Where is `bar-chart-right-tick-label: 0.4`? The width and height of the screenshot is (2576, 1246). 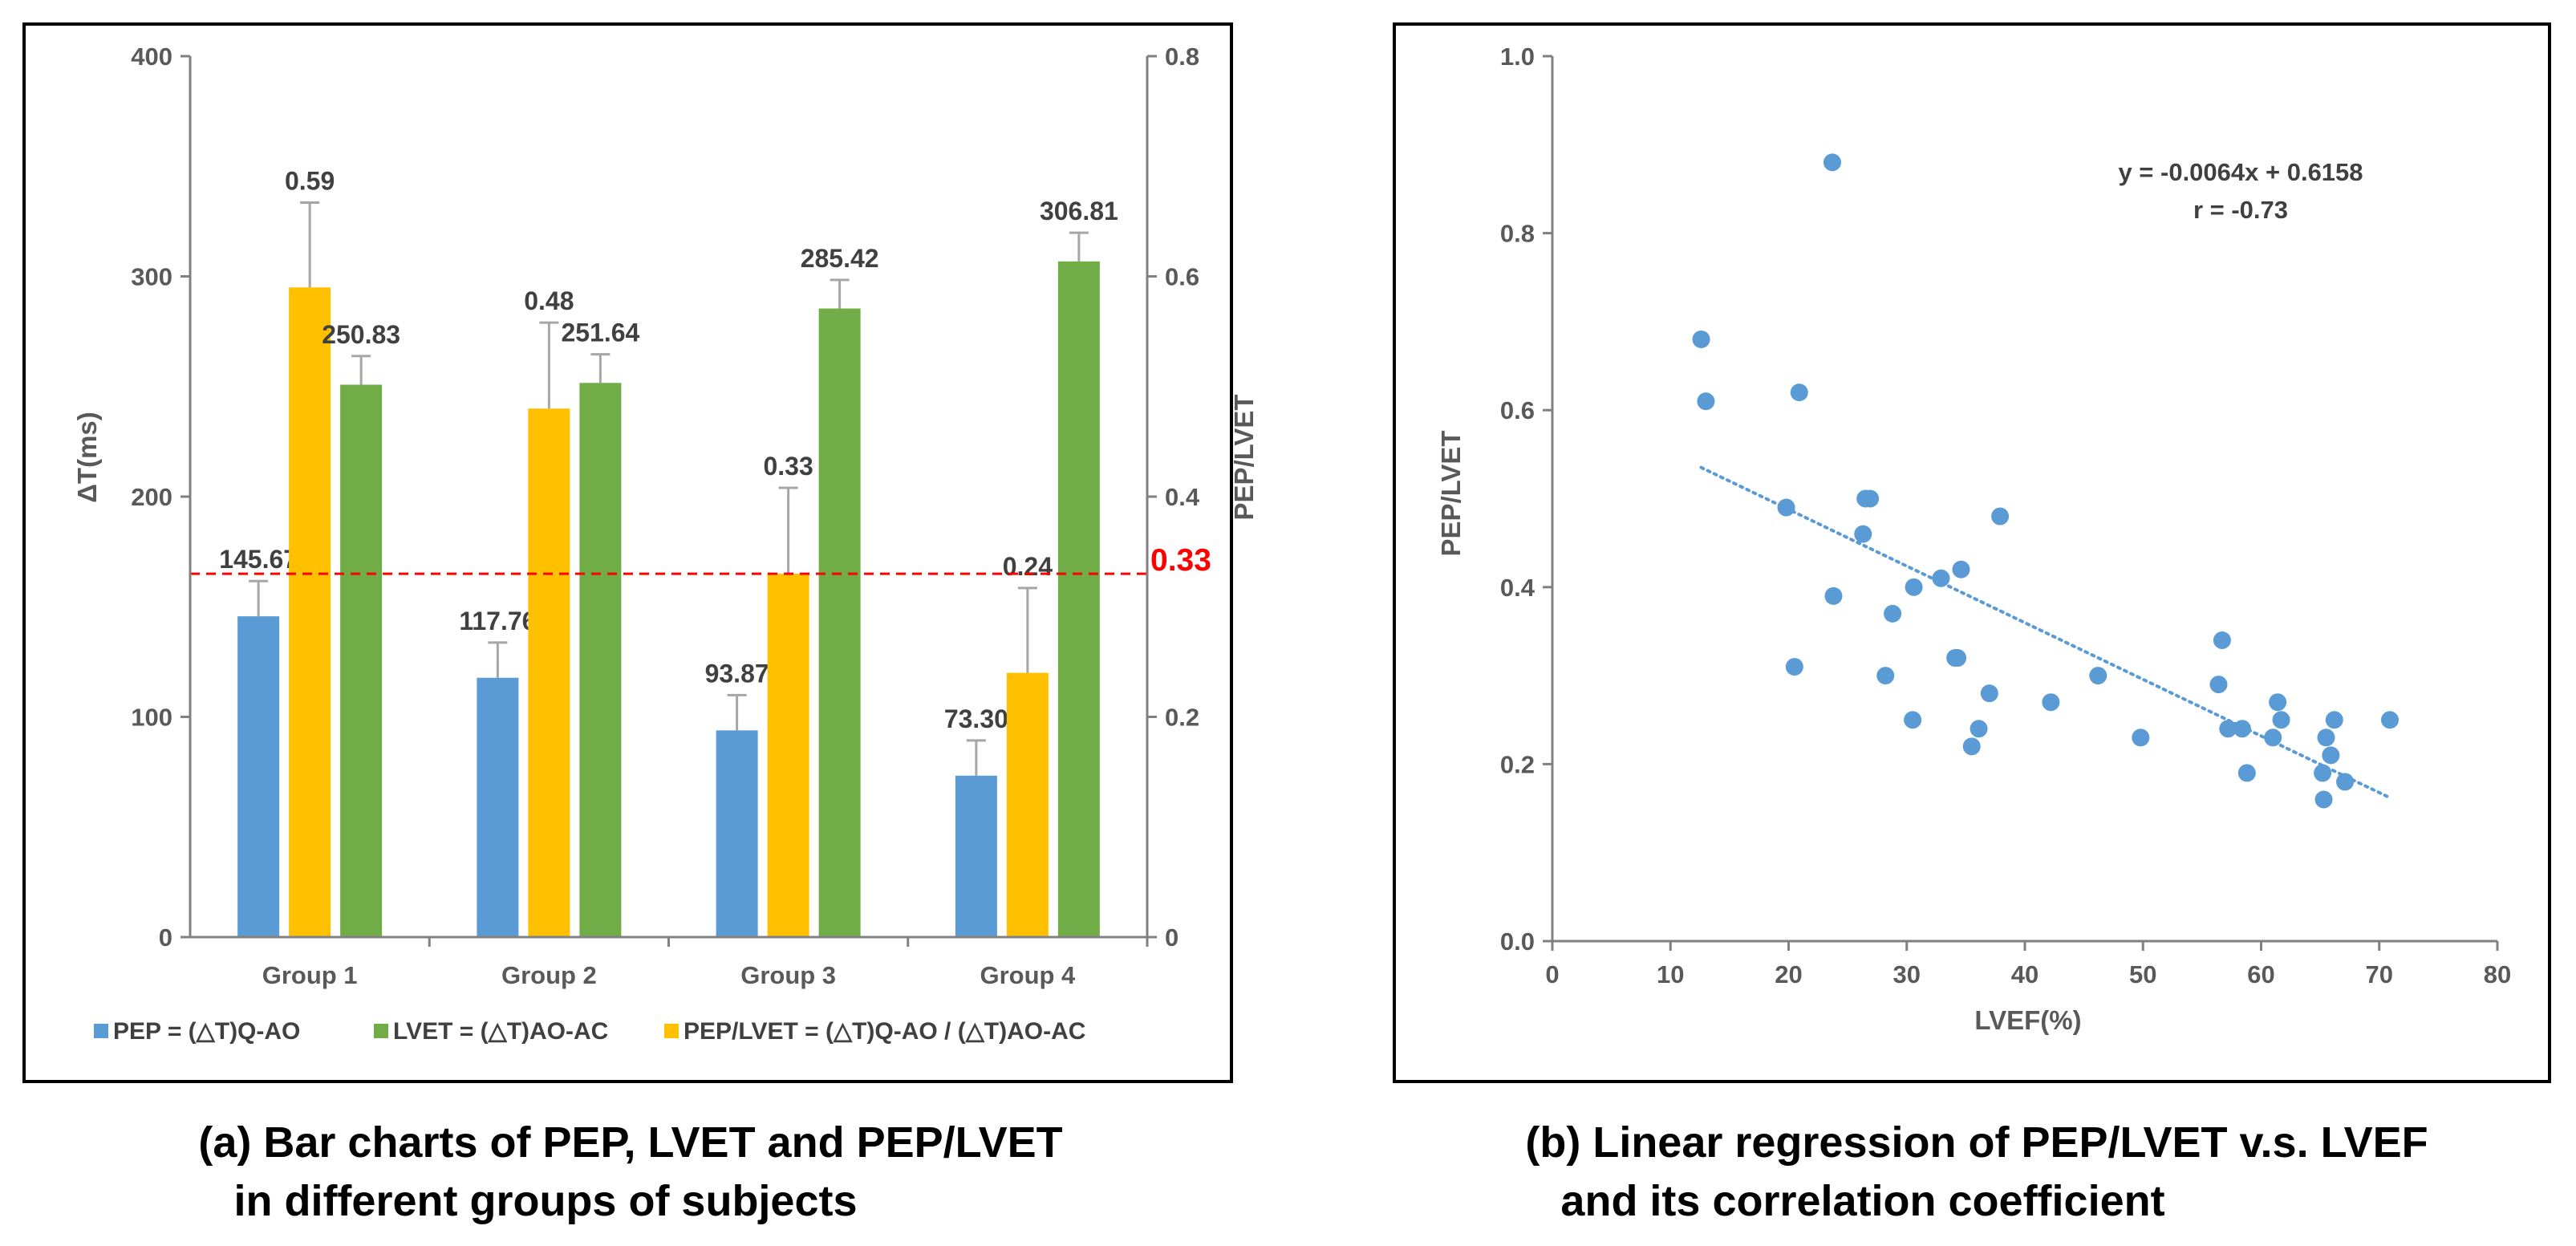
bar-chart-right-tick-label: 0.4 is located at coordinates (1182, 497).